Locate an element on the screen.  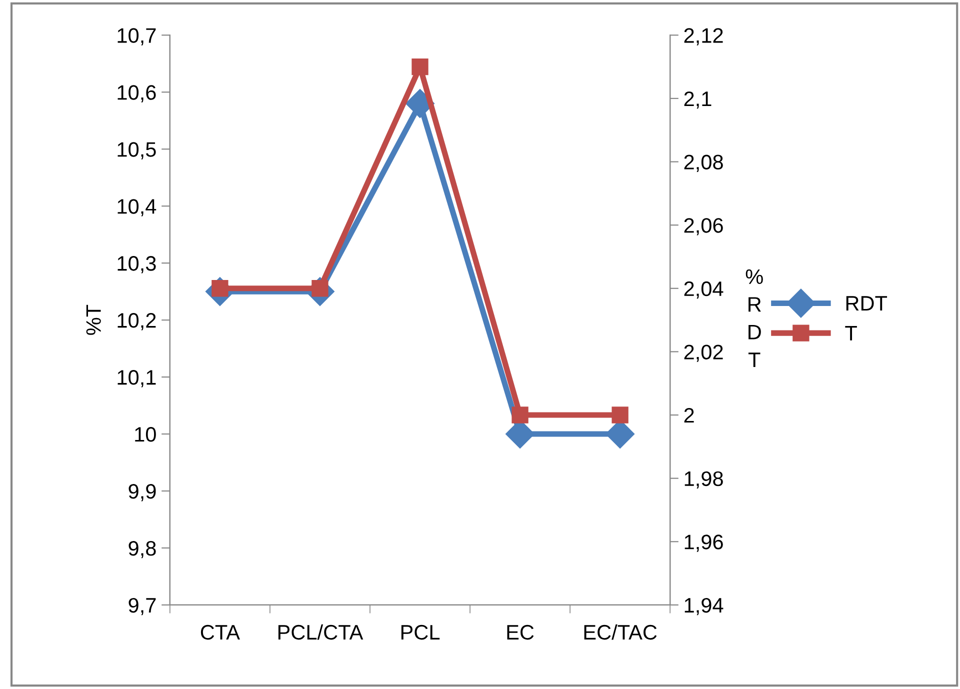
y-tick-label: 9,9 is located at coordinates (142, 493).